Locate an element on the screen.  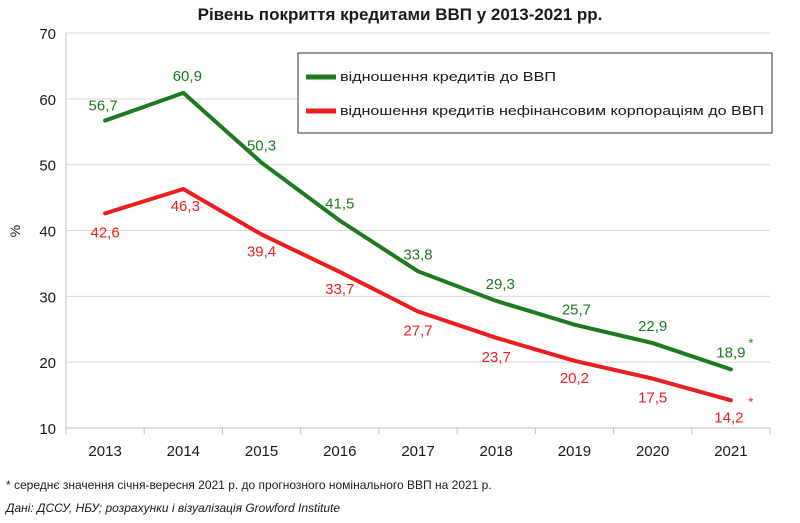
y-tick-label: 20 is located at coordinates (47, 363).